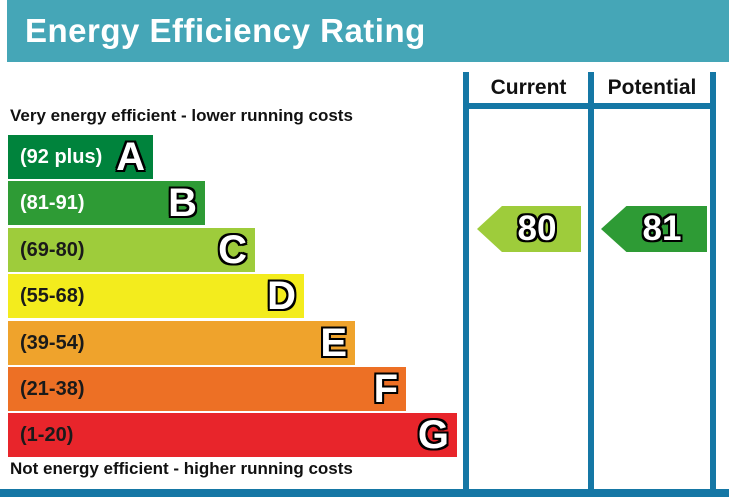  What do you see at coordinates (225, 30) in the screenshot?
I see `chart-title: Energy Efficiency Rating` at bounding box center [225, 30].